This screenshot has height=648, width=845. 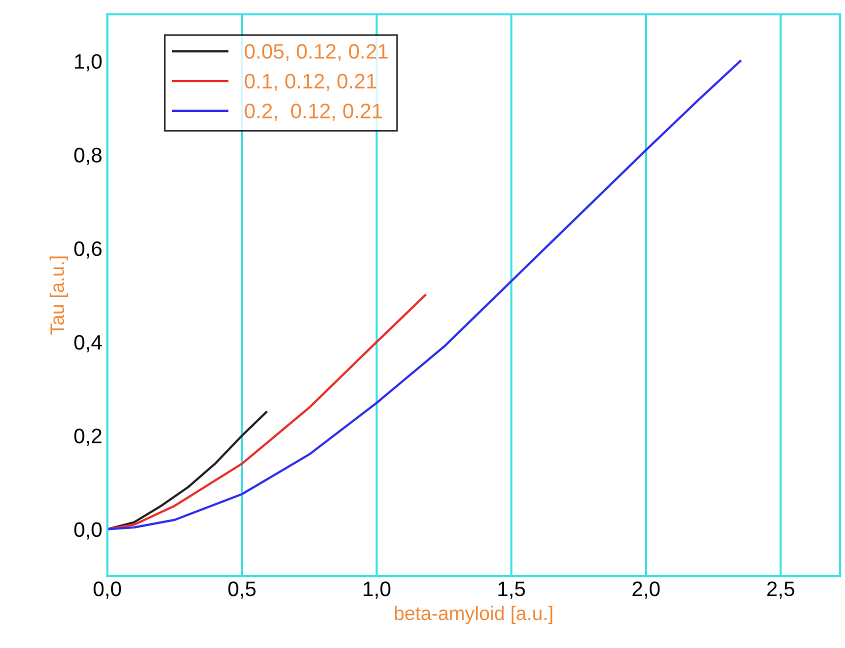 I want to click on legend-label: 0.05, 0.12, 0.21, so click(x=316, y=53).